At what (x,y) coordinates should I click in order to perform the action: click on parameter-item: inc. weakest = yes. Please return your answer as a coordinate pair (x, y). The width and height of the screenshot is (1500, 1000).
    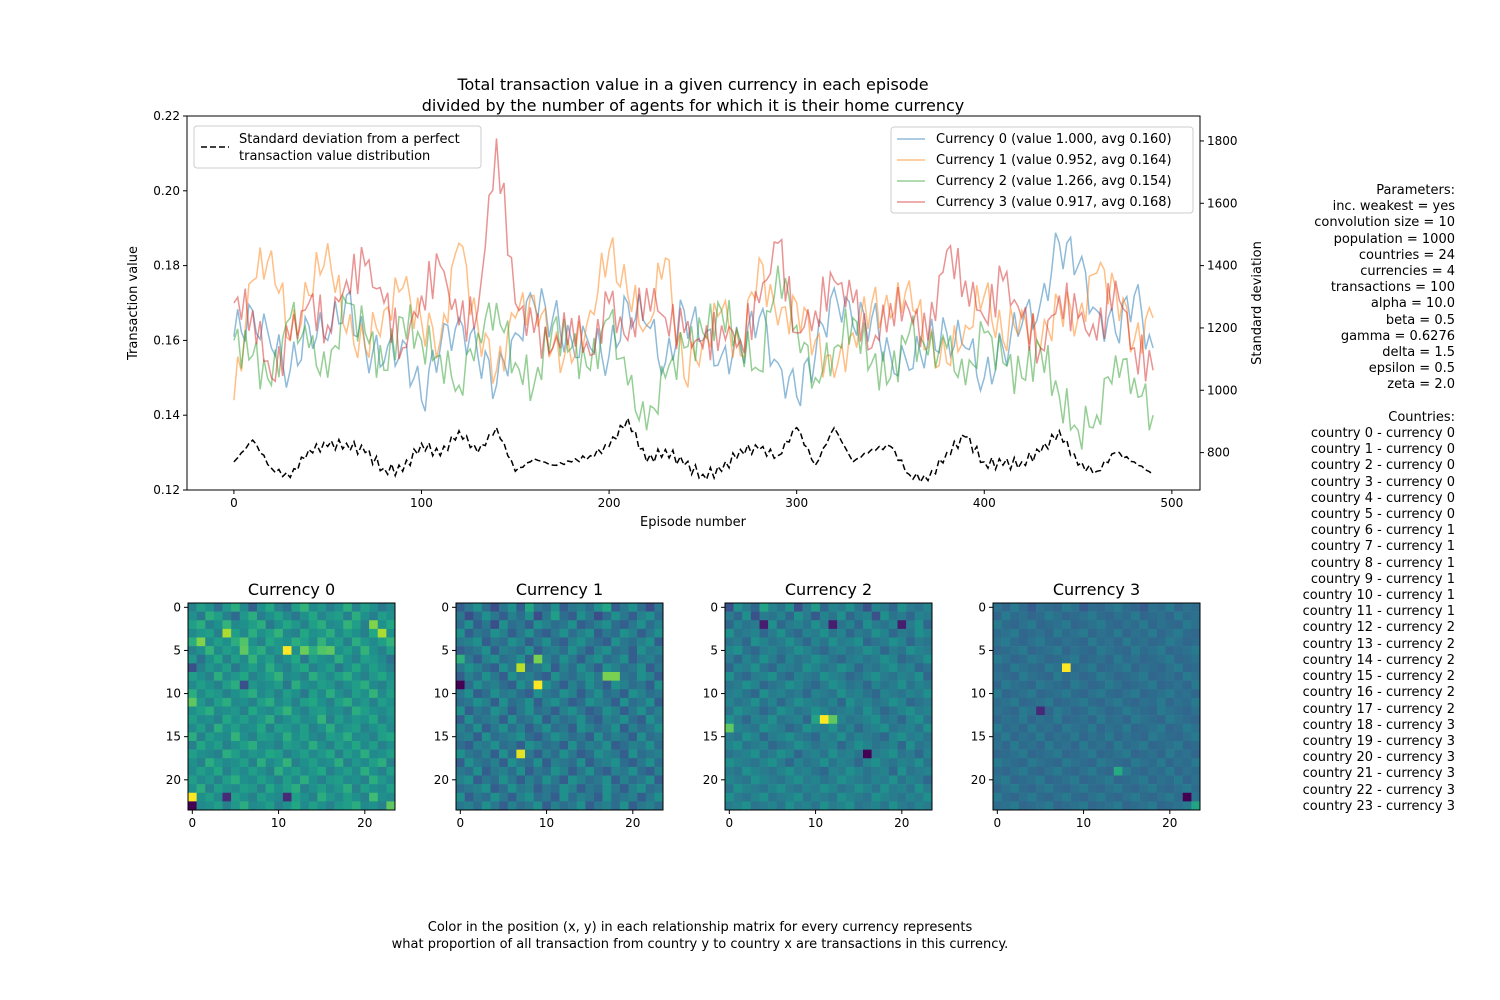
    Looking at the image, I should click on (1393, 207).